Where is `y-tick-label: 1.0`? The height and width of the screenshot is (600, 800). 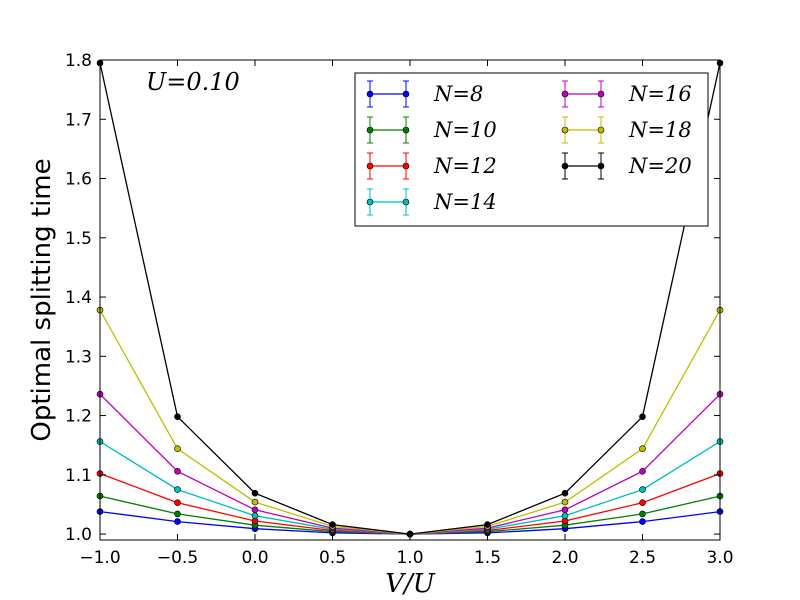 y-tick-label: 1.0 is located at coordinates (78, 535).